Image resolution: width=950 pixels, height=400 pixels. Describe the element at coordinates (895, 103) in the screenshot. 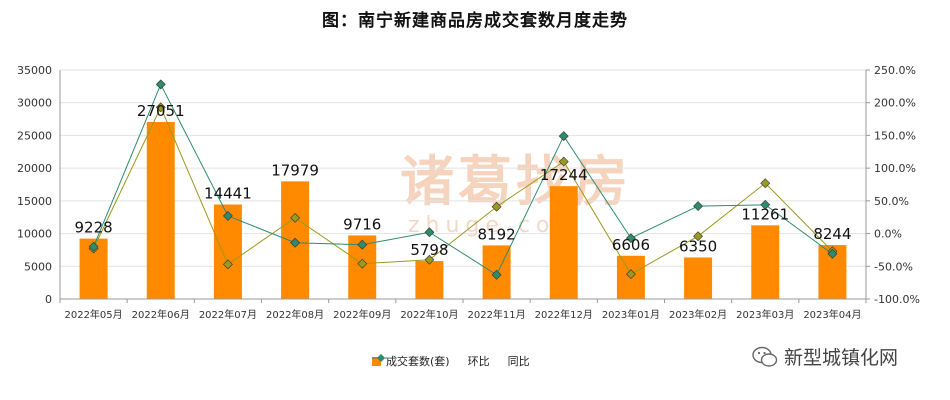

I see `y-right-tick-label: 200.0%` at that location.